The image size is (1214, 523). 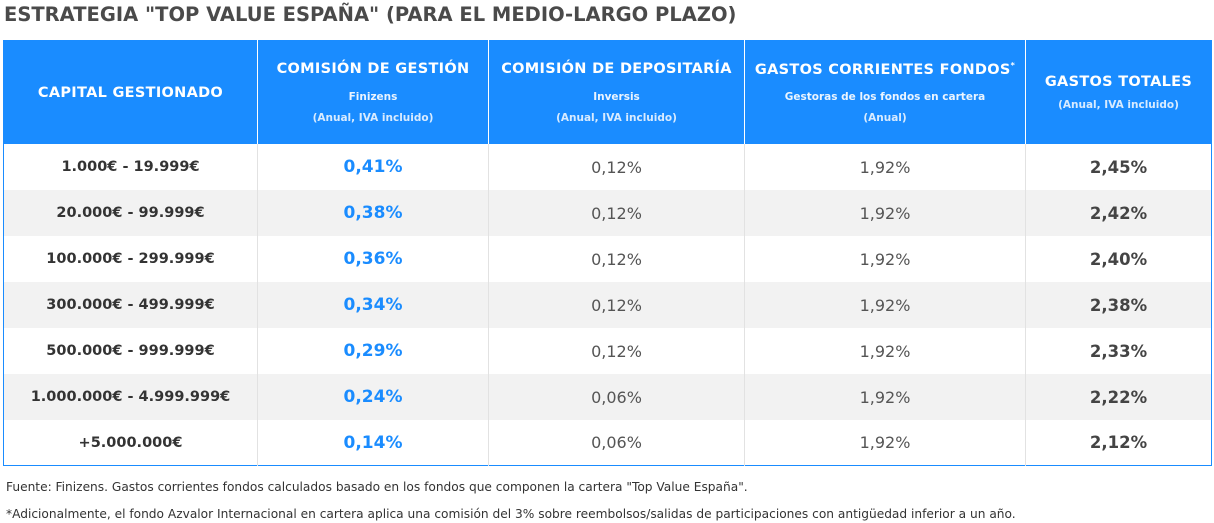 What do you see at coordinates (373, 351) in the screenshot?
I see `management-fee: 0,29%` at bounding box center [373, 351].